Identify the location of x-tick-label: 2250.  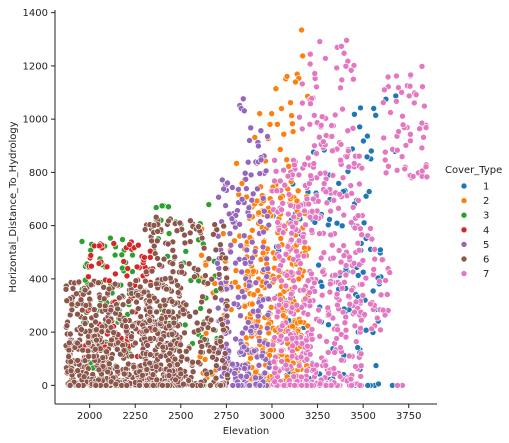
(135, 416).